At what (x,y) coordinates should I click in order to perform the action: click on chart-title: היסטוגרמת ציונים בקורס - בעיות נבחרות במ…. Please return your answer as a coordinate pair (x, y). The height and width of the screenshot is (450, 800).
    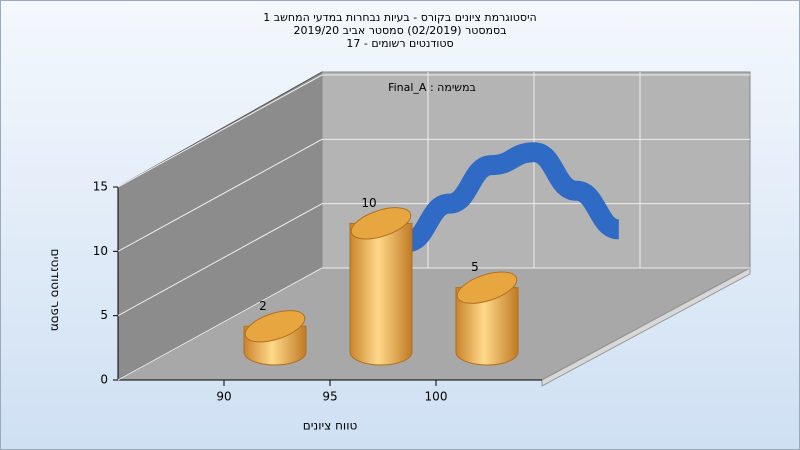
    Looking at the image, I should click on (399, 17).